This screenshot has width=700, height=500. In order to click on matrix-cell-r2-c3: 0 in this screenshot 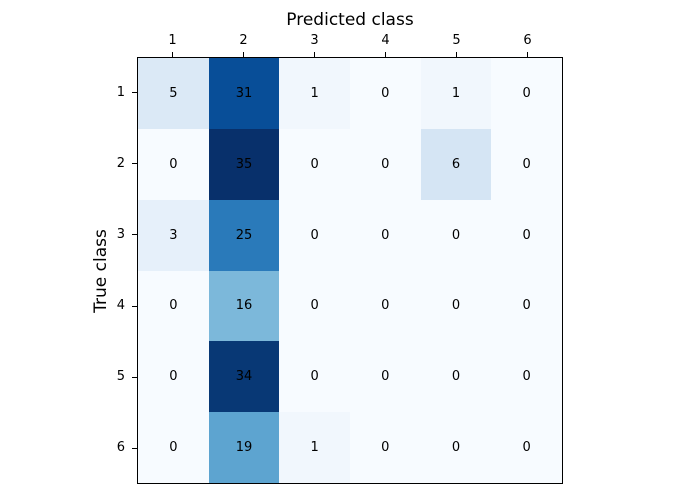, I will do `click(314, 164)`.